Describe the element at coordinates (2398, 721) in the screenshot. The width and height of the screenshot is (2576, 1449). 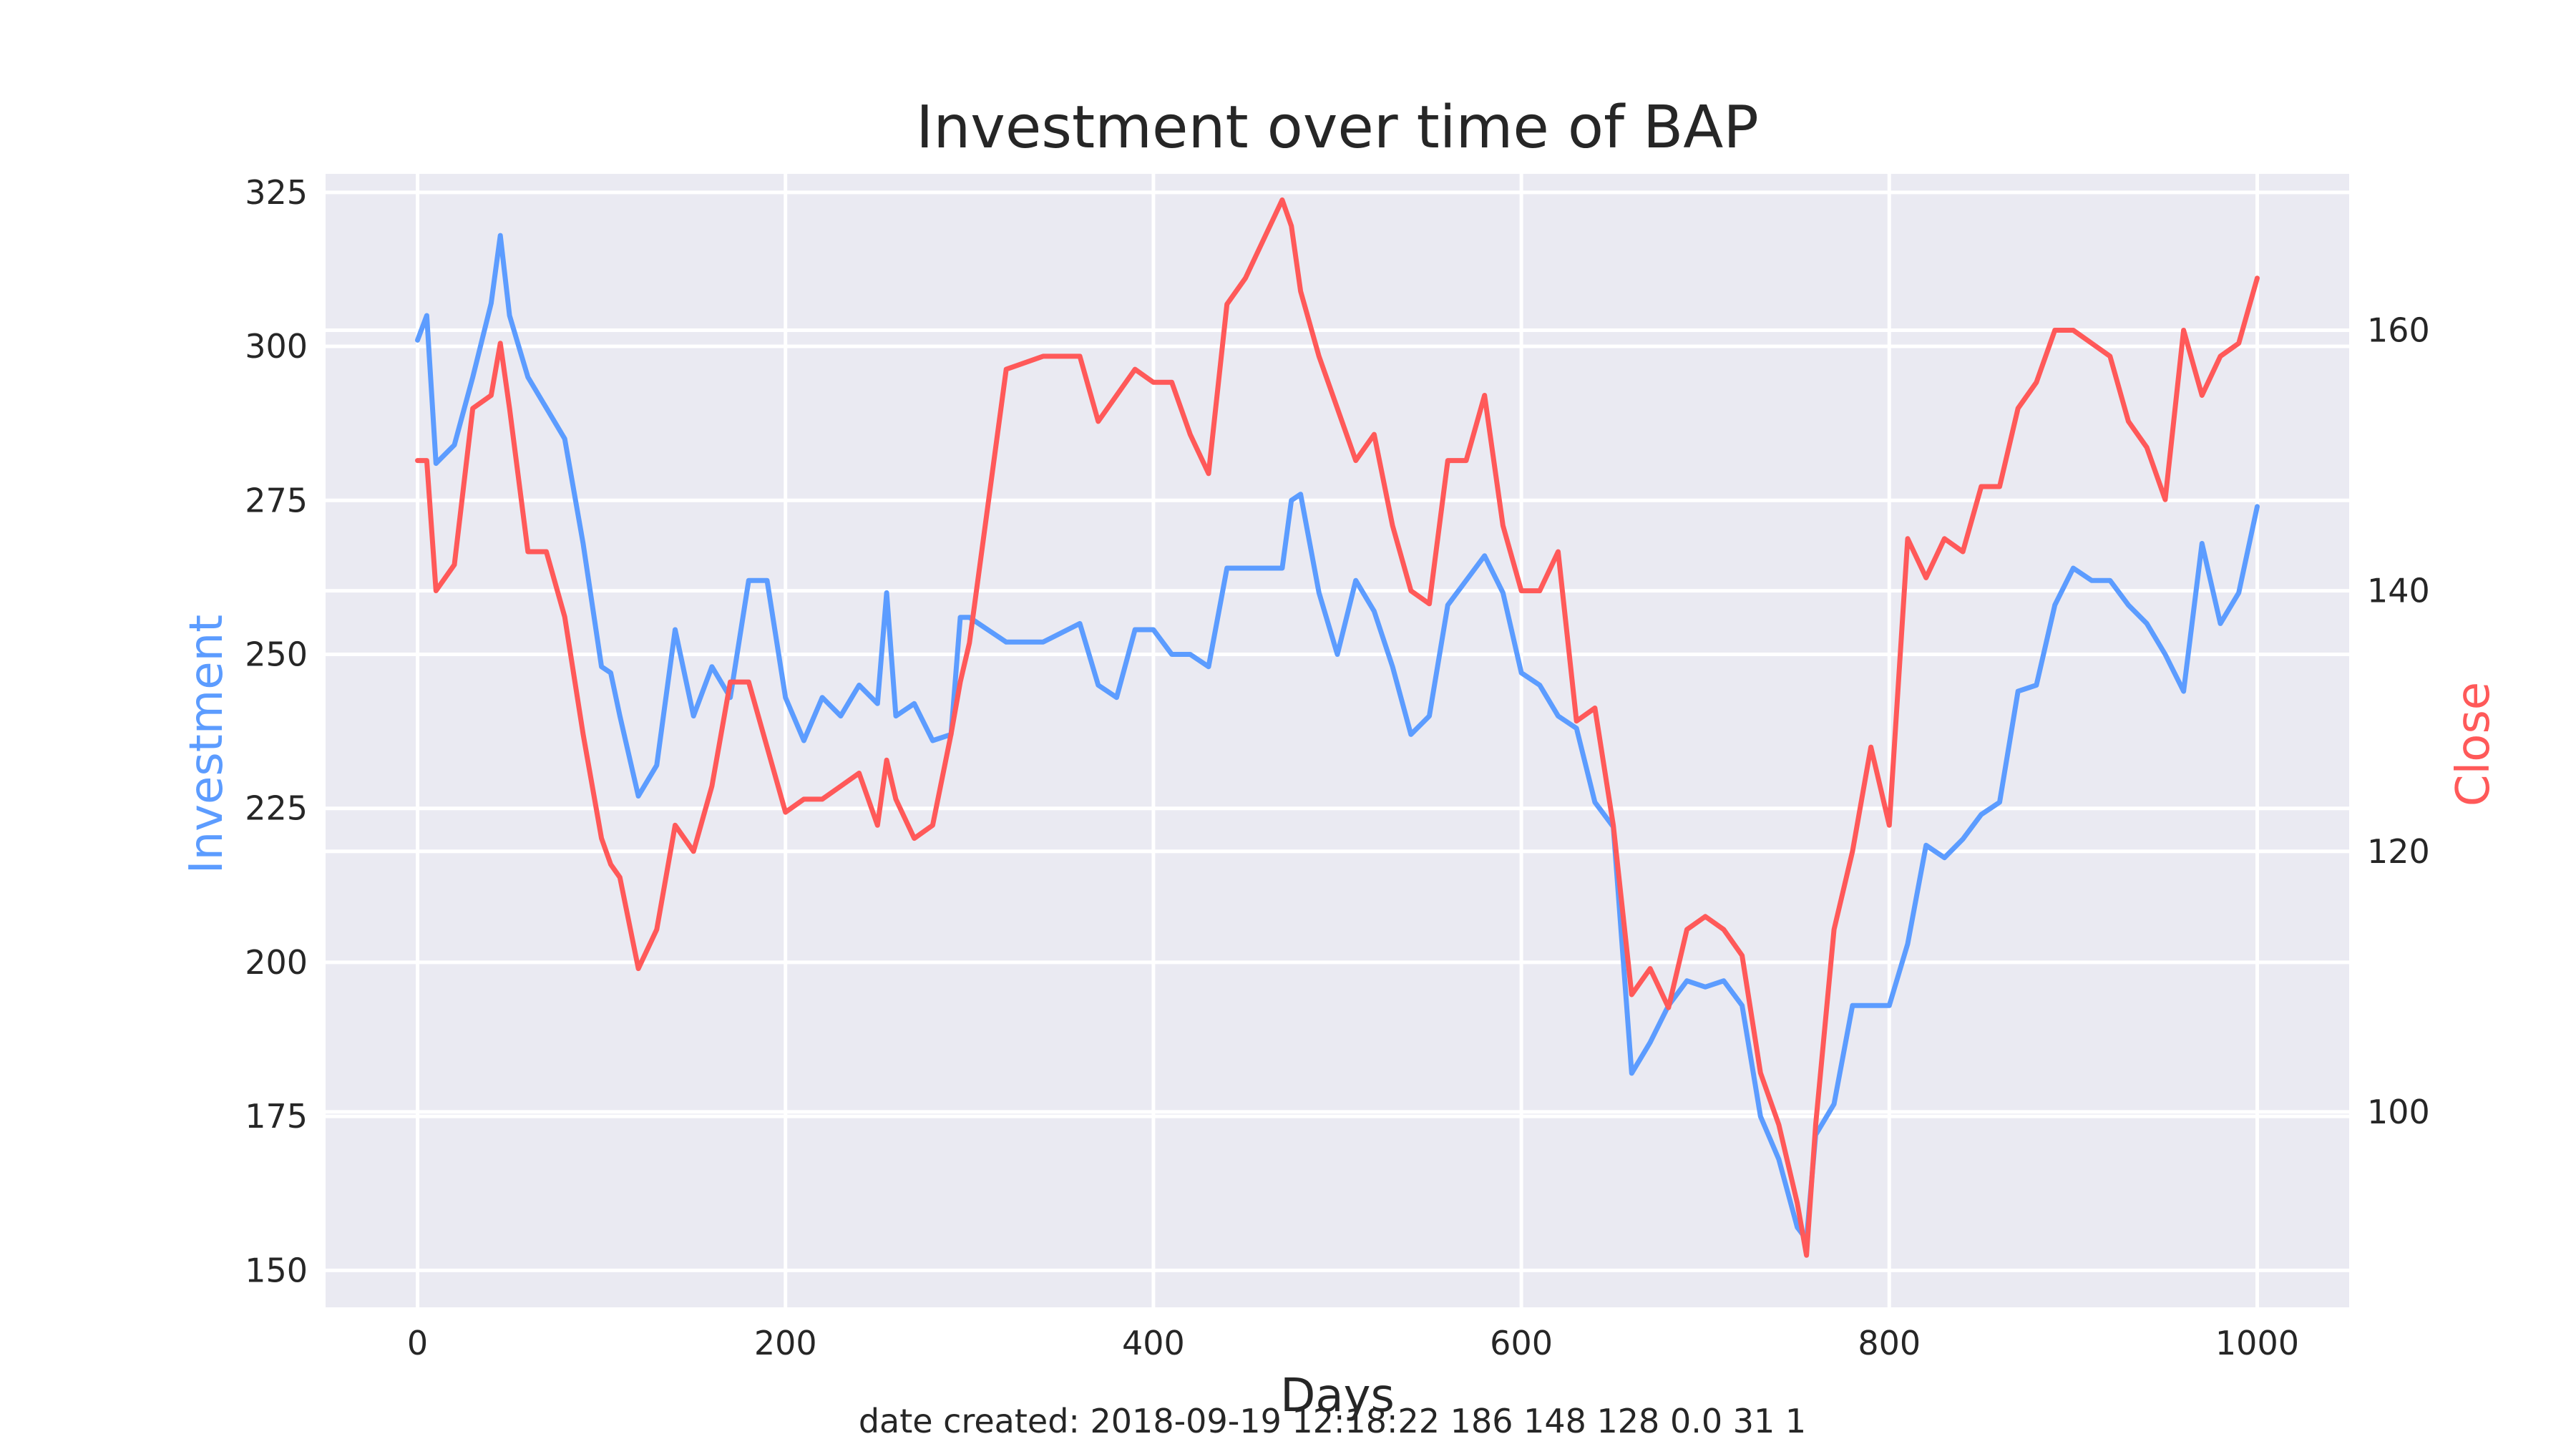
I see `right-tick-labels: 100 120 140 160` at that location.